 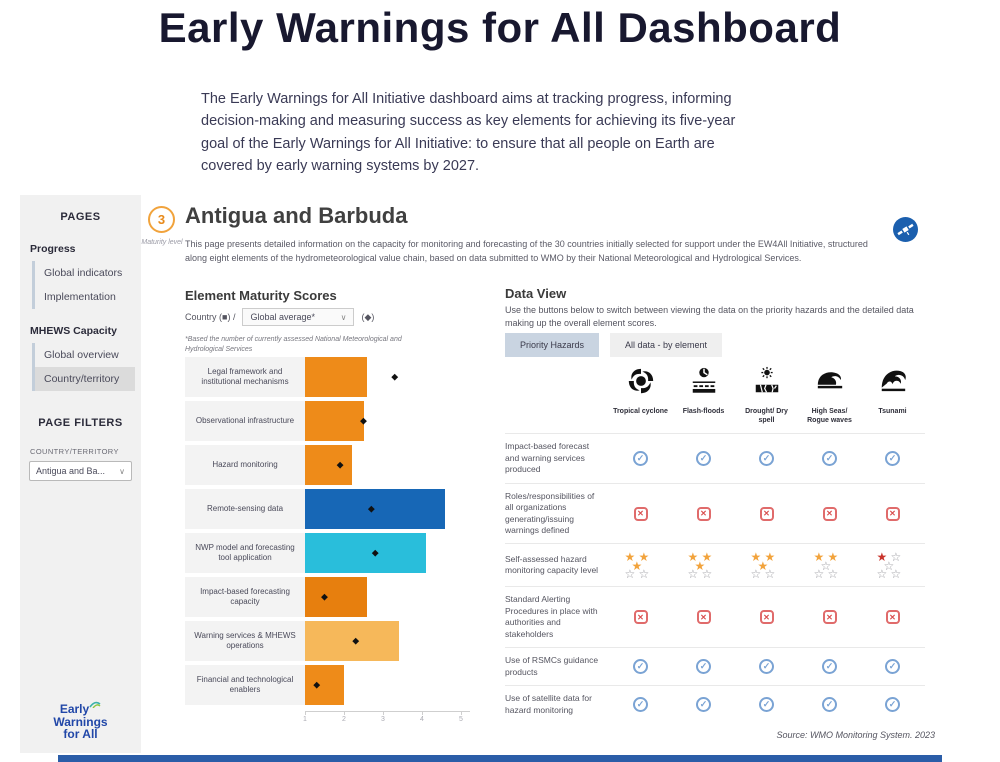 I want to click on axis-tick-label: 1, so click(x=305, y=719).